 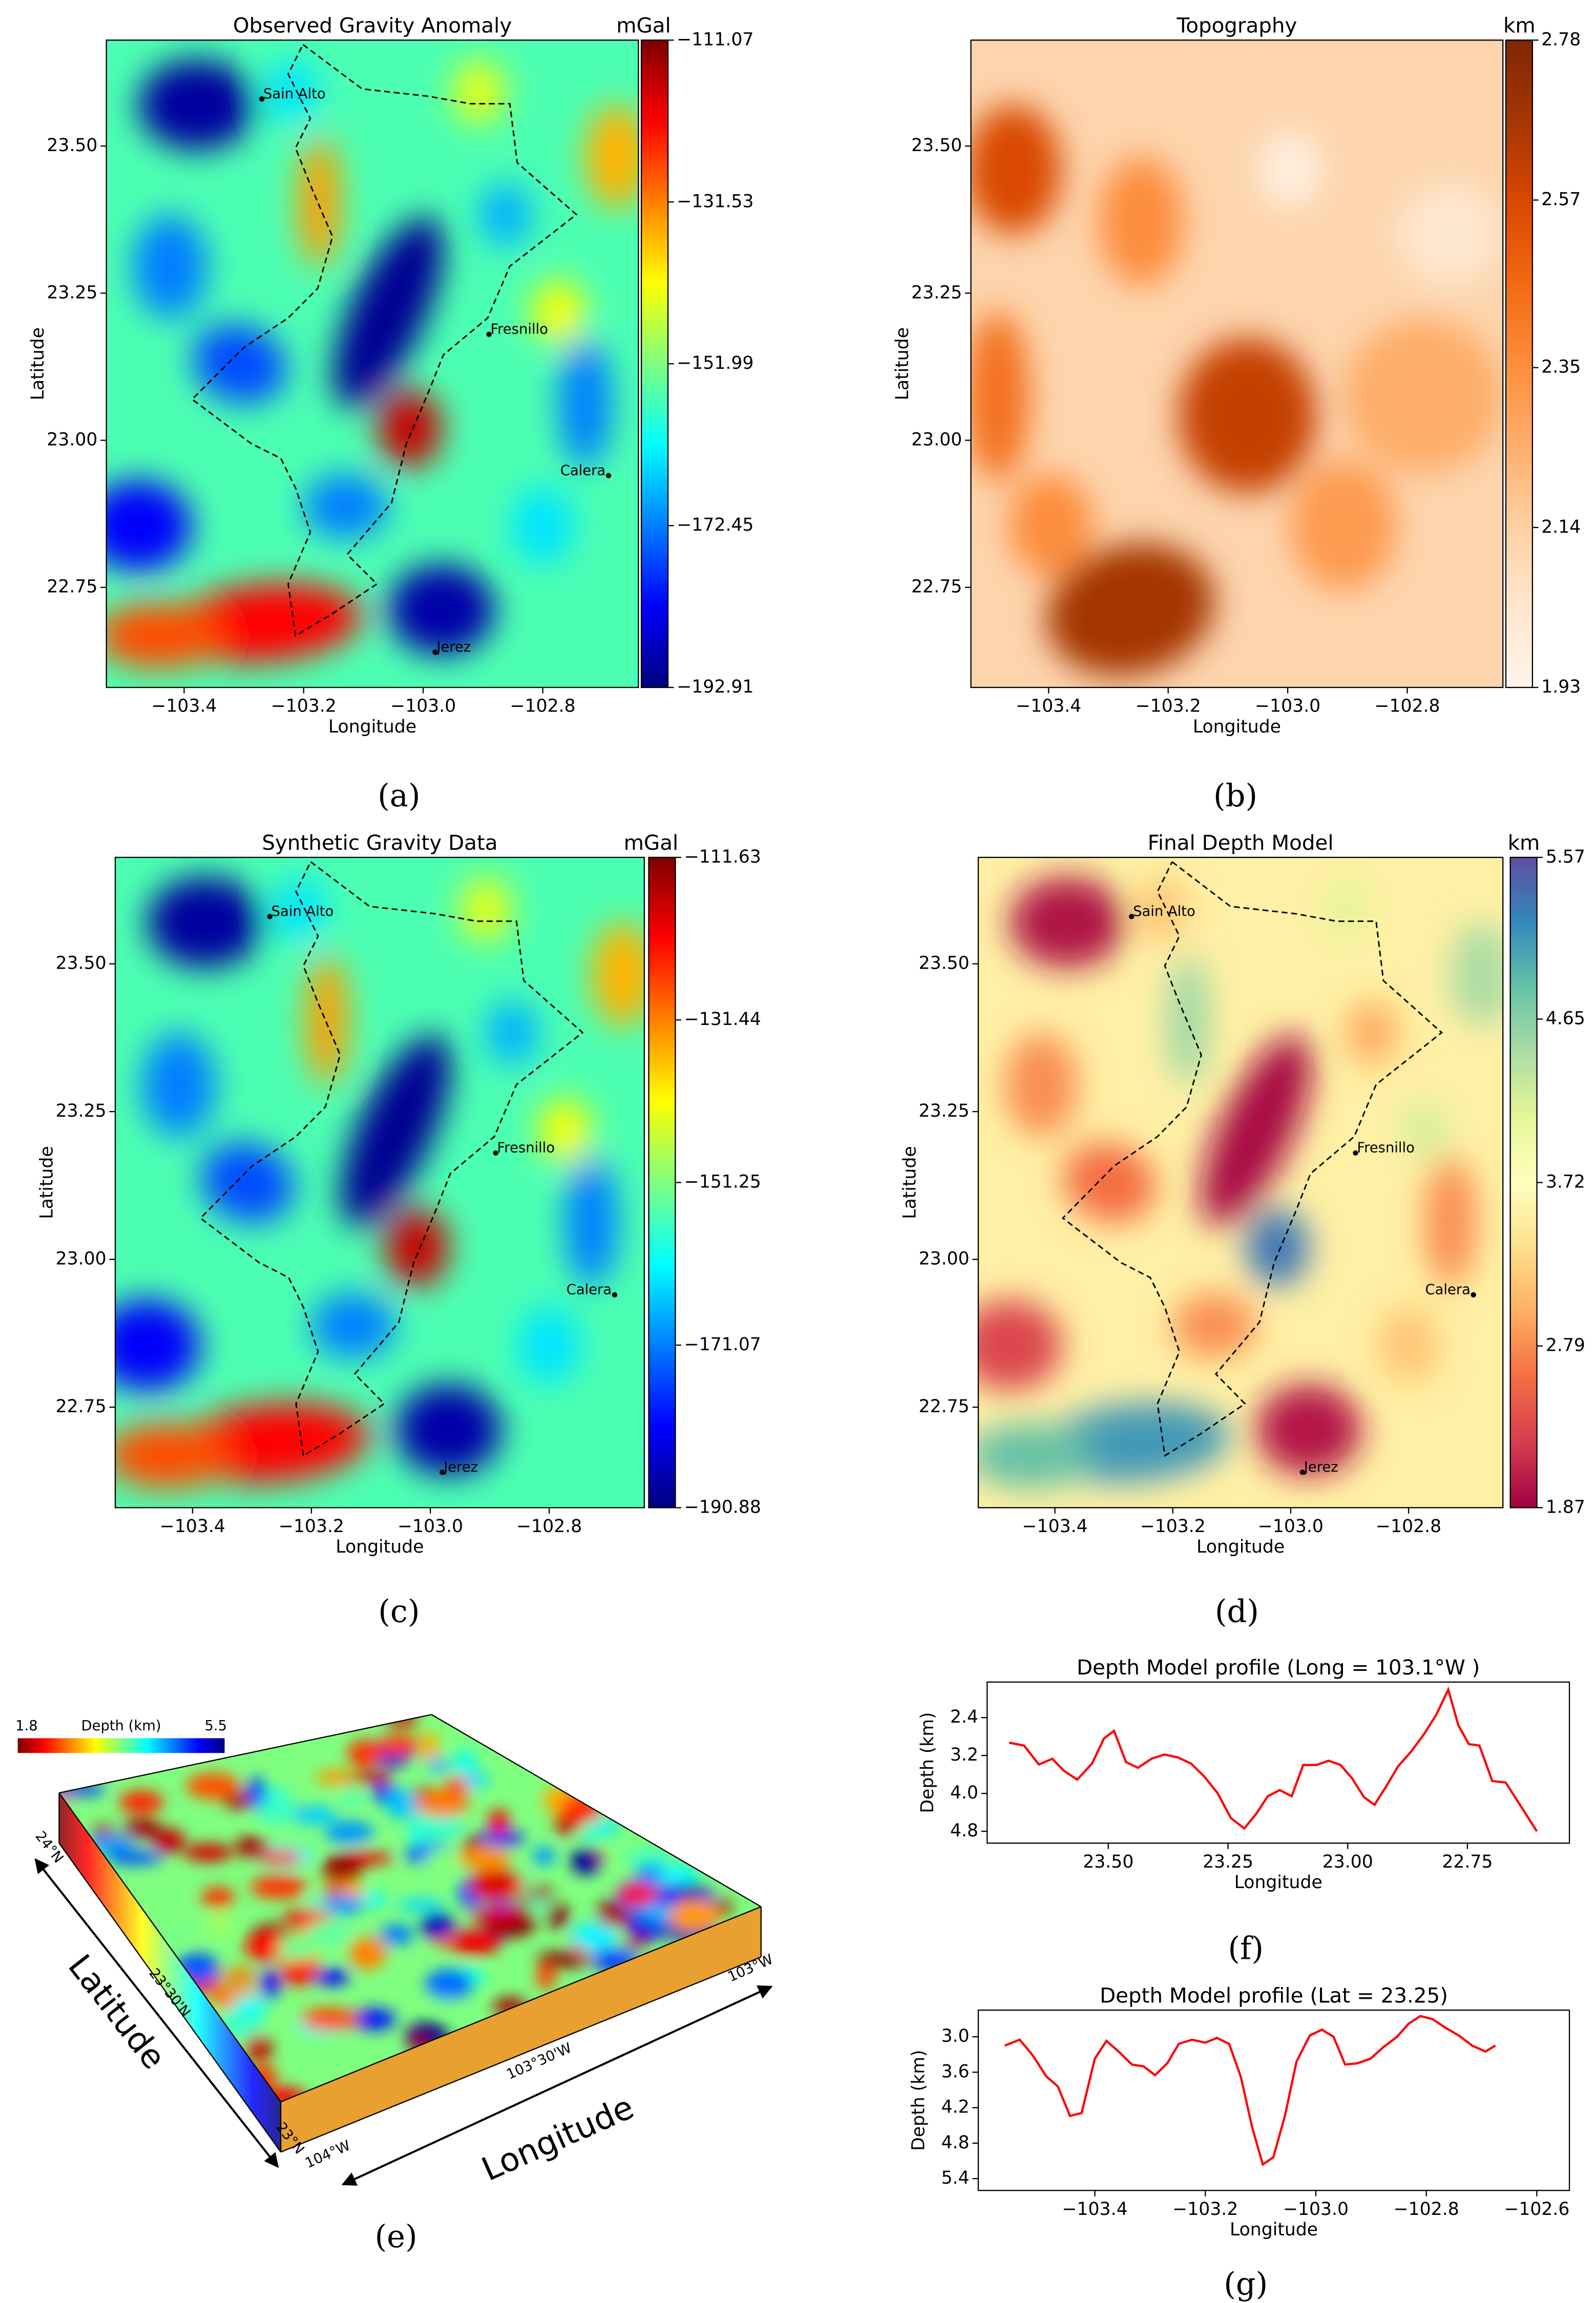 I want to click on y-tick-label: 22.75, so click(x=72, y=587).